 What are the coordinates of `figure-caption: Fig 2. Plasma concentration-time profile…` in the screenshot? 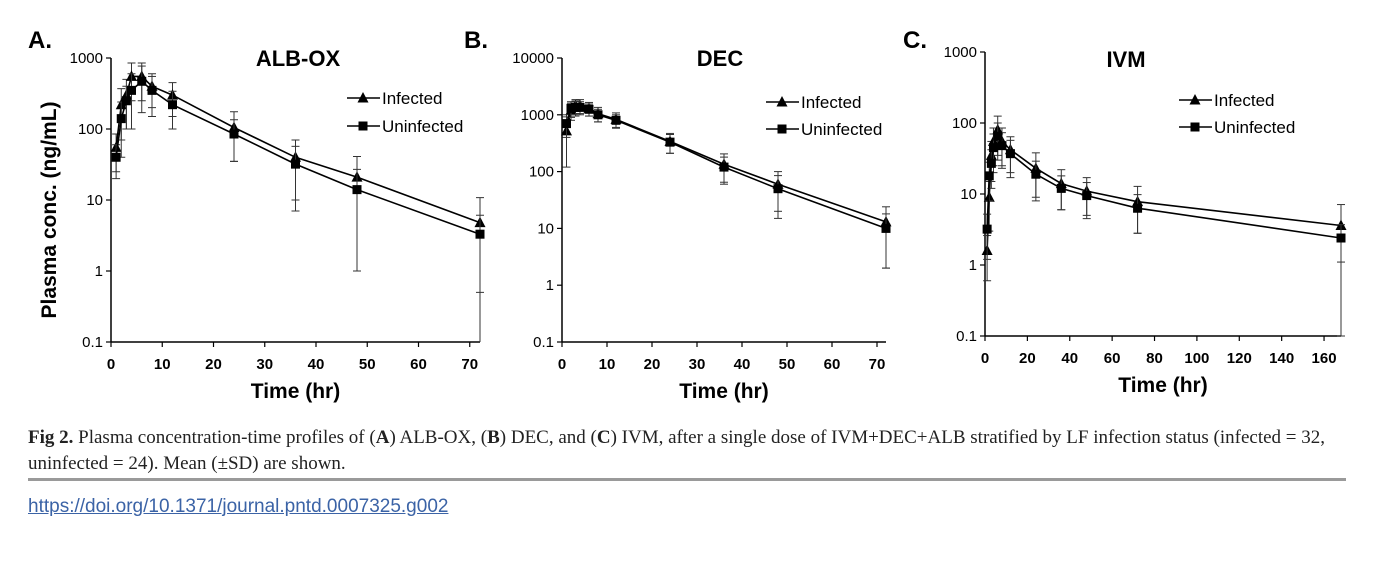 It's located at (693, 451).